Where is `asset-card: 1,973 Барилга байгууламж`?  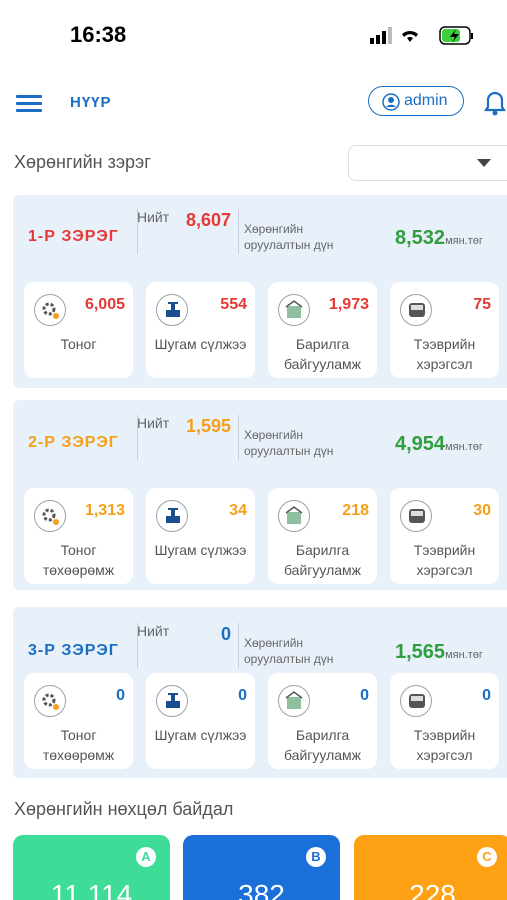 asset-card: 1,973 Барилга байгууламж is located at coordinates (322, 330).